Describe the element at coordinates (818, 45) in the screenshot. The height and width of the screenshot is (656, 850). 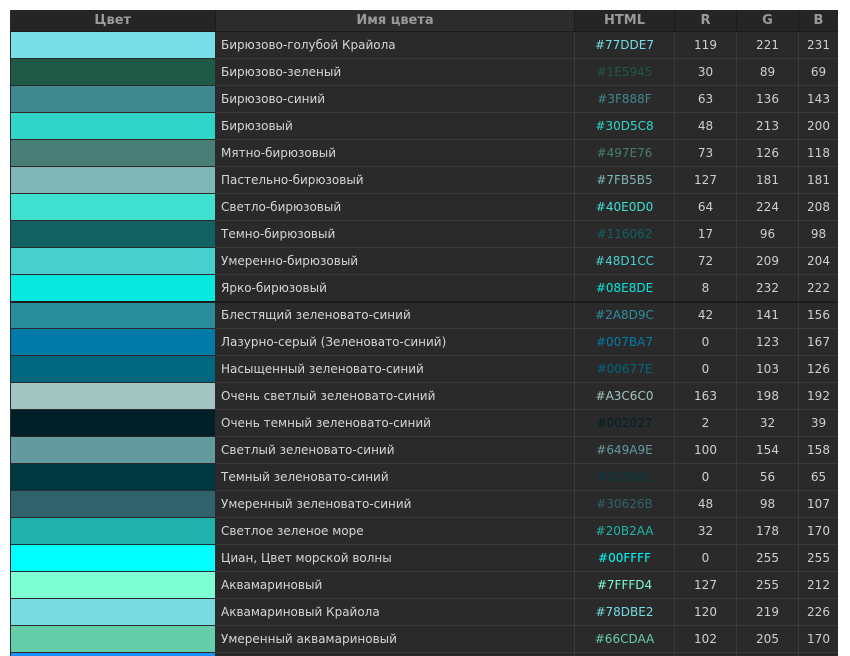
I see `color-b-value: 231` at that location.